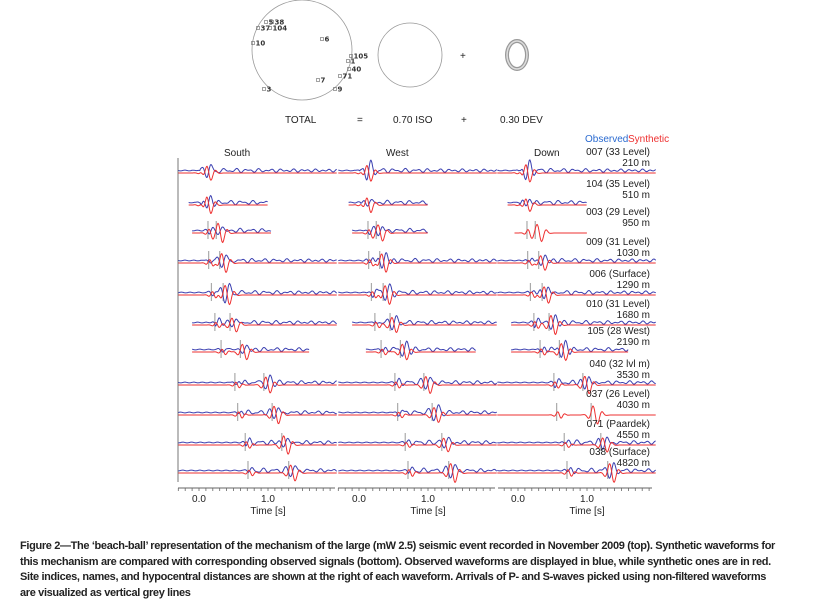  Describe the element at coordinates (633, 405) in the screenshot. I see `station-distance-label: 4030 m` at that location.